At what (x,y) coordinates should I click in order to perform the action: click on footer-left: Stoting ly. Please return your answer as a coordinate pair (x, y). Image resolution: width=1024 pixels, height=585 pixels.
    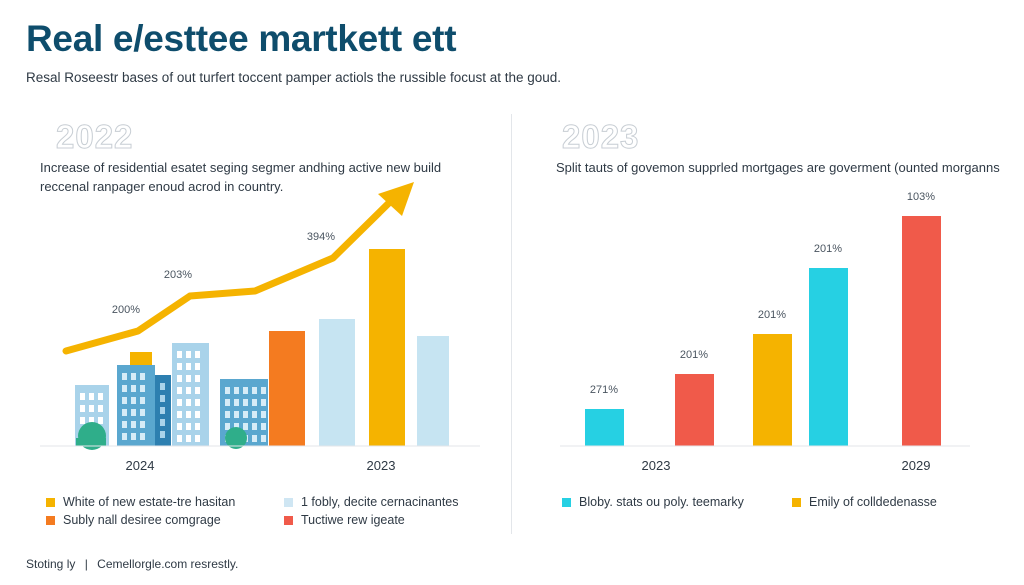
    Looking at the image, I should click on (51, 564).